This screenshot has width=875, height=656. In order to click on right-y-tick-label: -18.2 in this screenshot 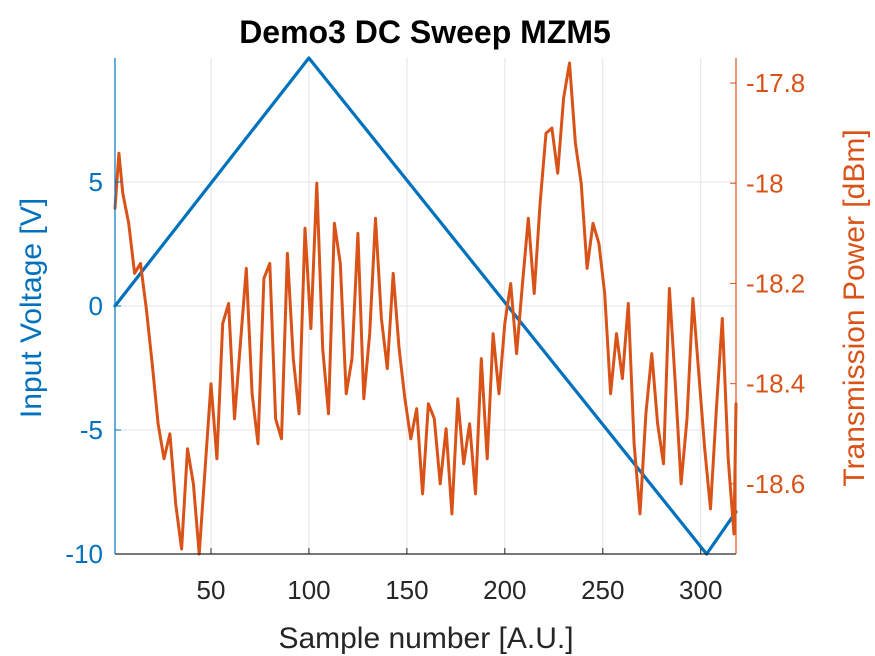, I will do `click(775, 283)`.